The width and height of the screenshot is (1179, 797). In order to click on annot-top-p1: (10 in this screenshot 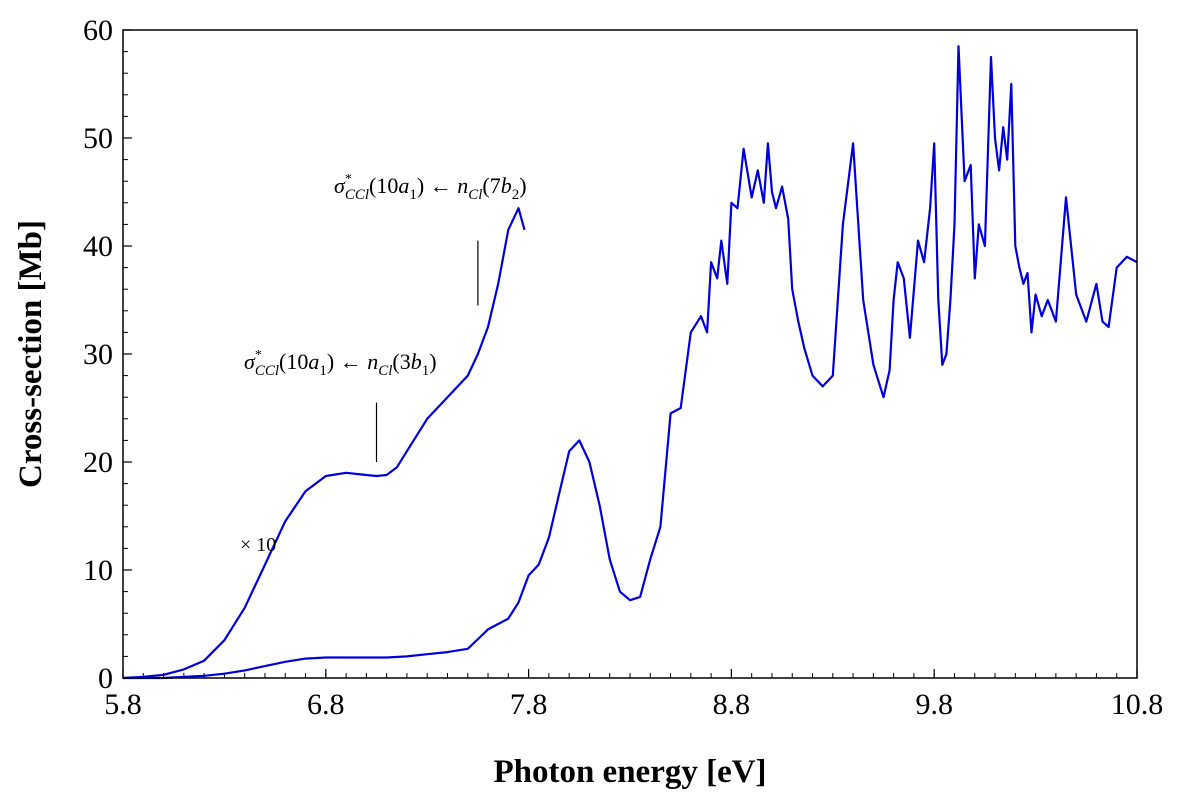, I will do `click(383, 185)`.